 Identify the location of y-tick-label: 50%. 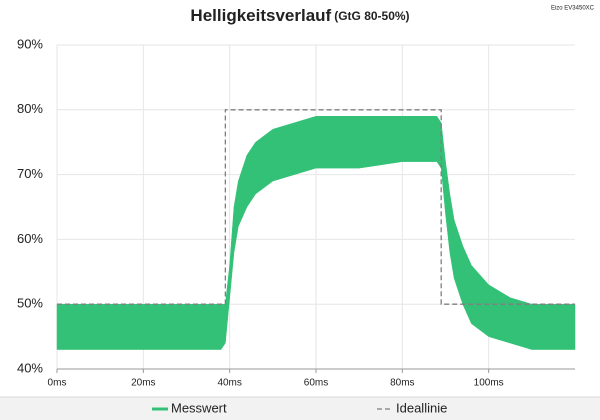
(30, 303).